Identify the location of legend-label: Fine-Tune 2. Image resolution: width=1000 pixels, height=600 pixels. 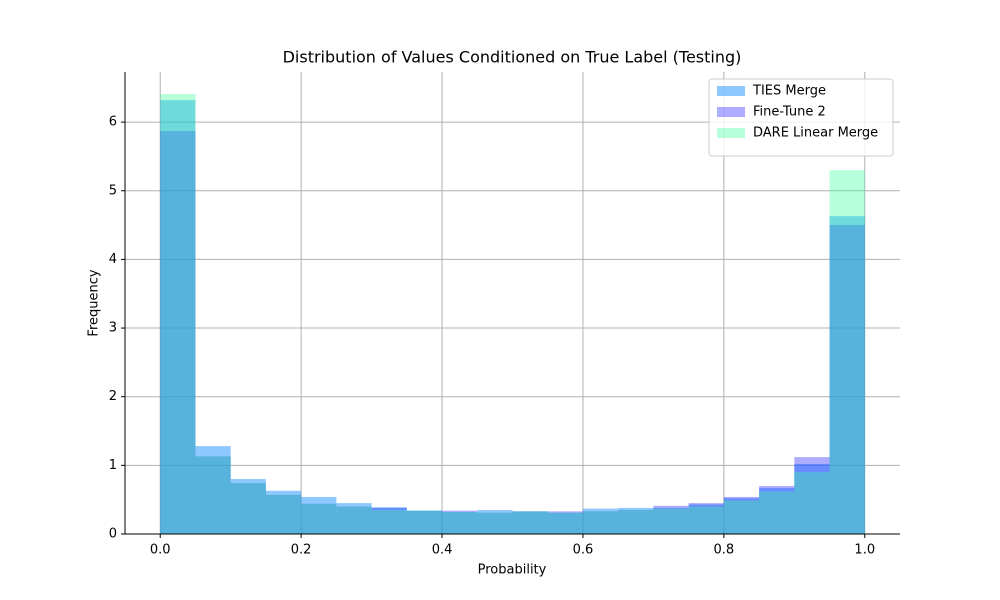
(789, 112).